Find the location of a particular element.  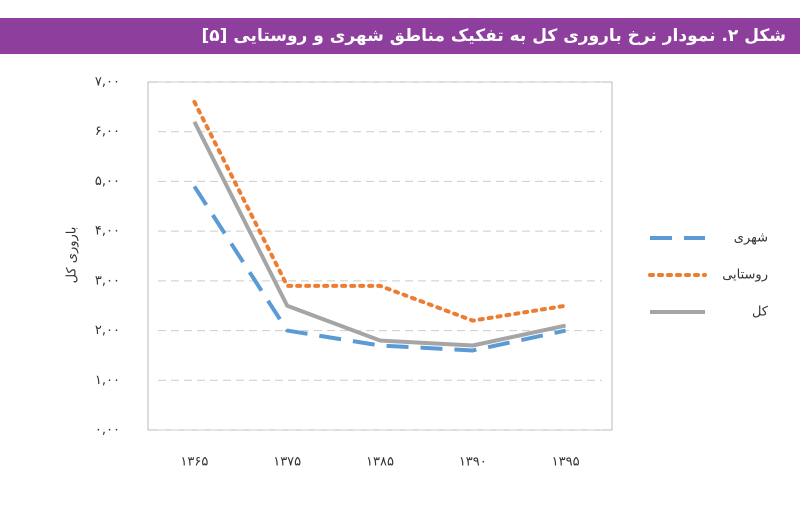

y-tick-label: ۱,۰۰ is located at coordinates (107, 380).